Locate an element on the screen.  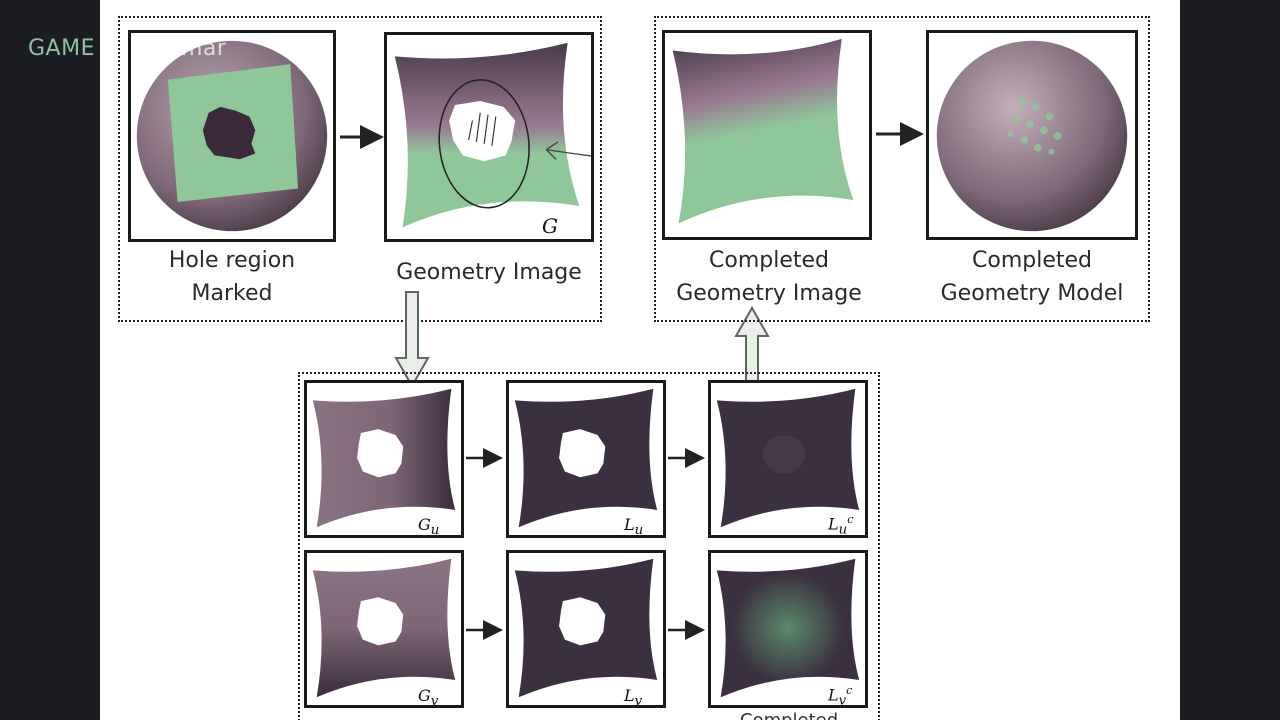
completed-model-panel is located at coordinates (1032, 135).